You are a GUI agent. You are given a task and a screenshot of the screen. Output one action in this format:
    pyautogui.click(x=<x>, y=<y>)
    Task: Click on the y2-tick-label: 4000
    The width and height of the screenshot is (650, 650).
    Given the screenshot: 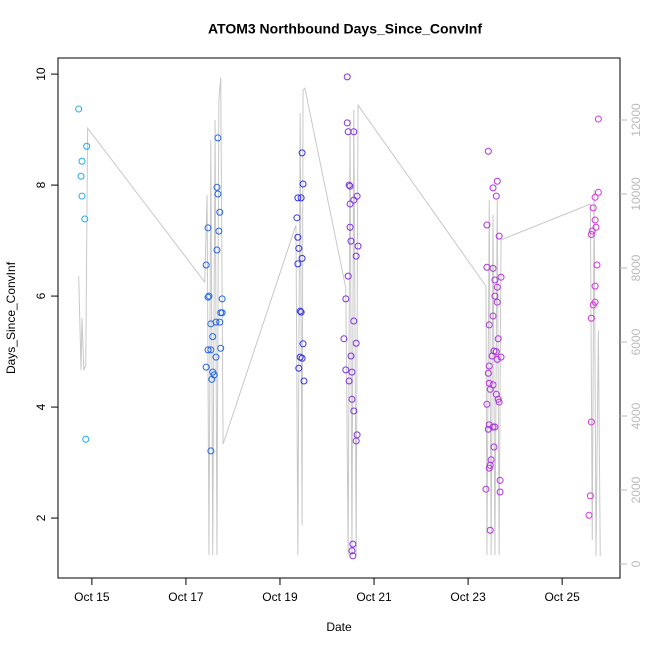 What is the action you would take?
    pyautogui.click(x=636, y=415)
    